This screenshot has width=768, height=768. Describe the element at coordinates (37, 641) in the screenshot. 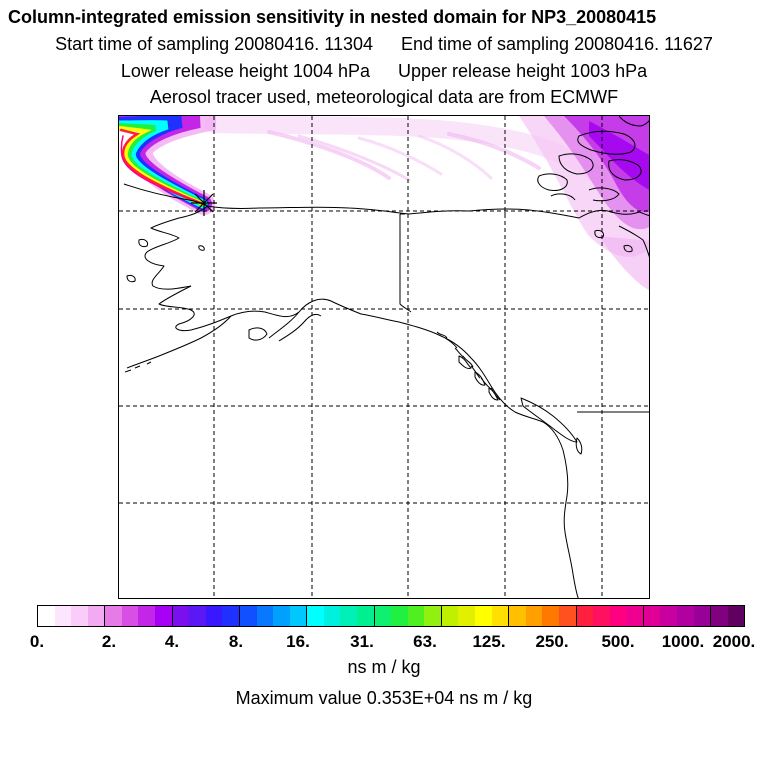

I see `colorbar-tick: 0.` at that location.